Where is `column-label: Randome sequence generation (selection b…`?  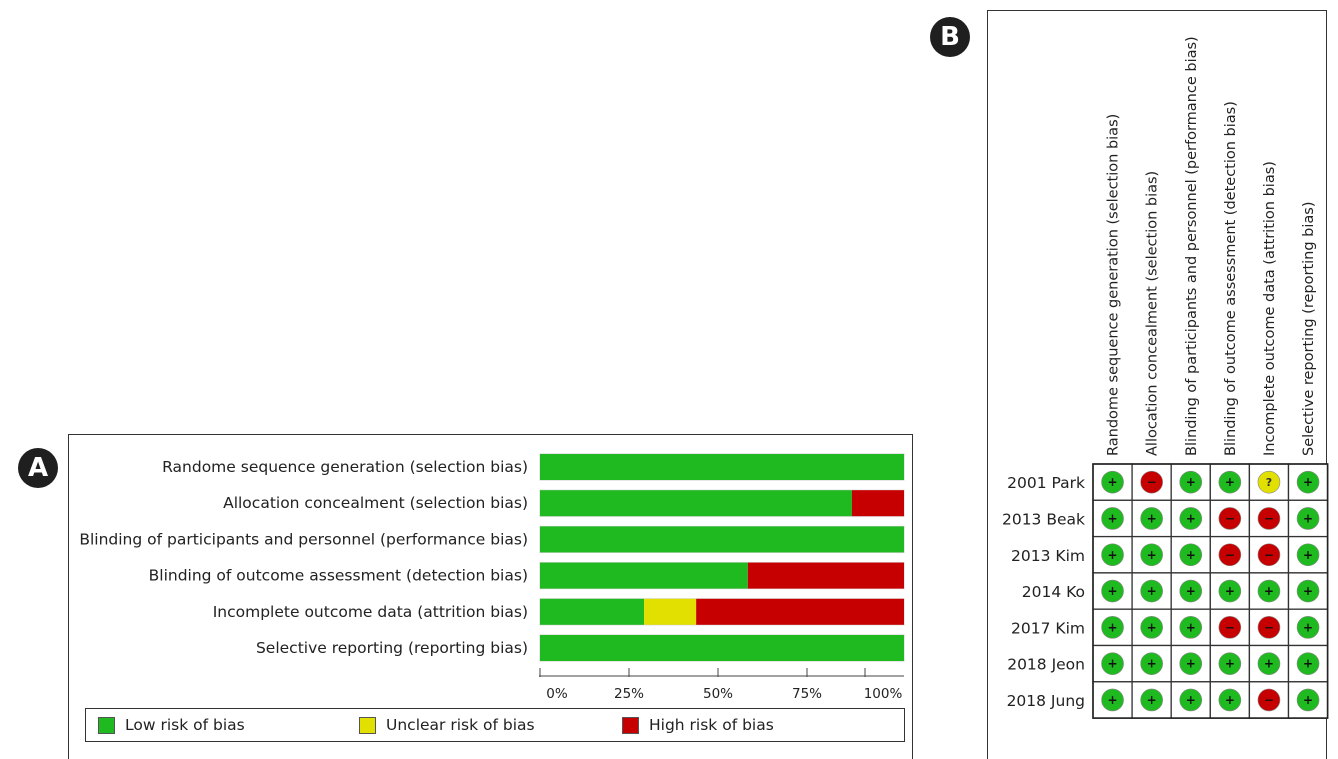
column-label: Randome sequence generation (selection b… is located at coordinates (1114, 285).